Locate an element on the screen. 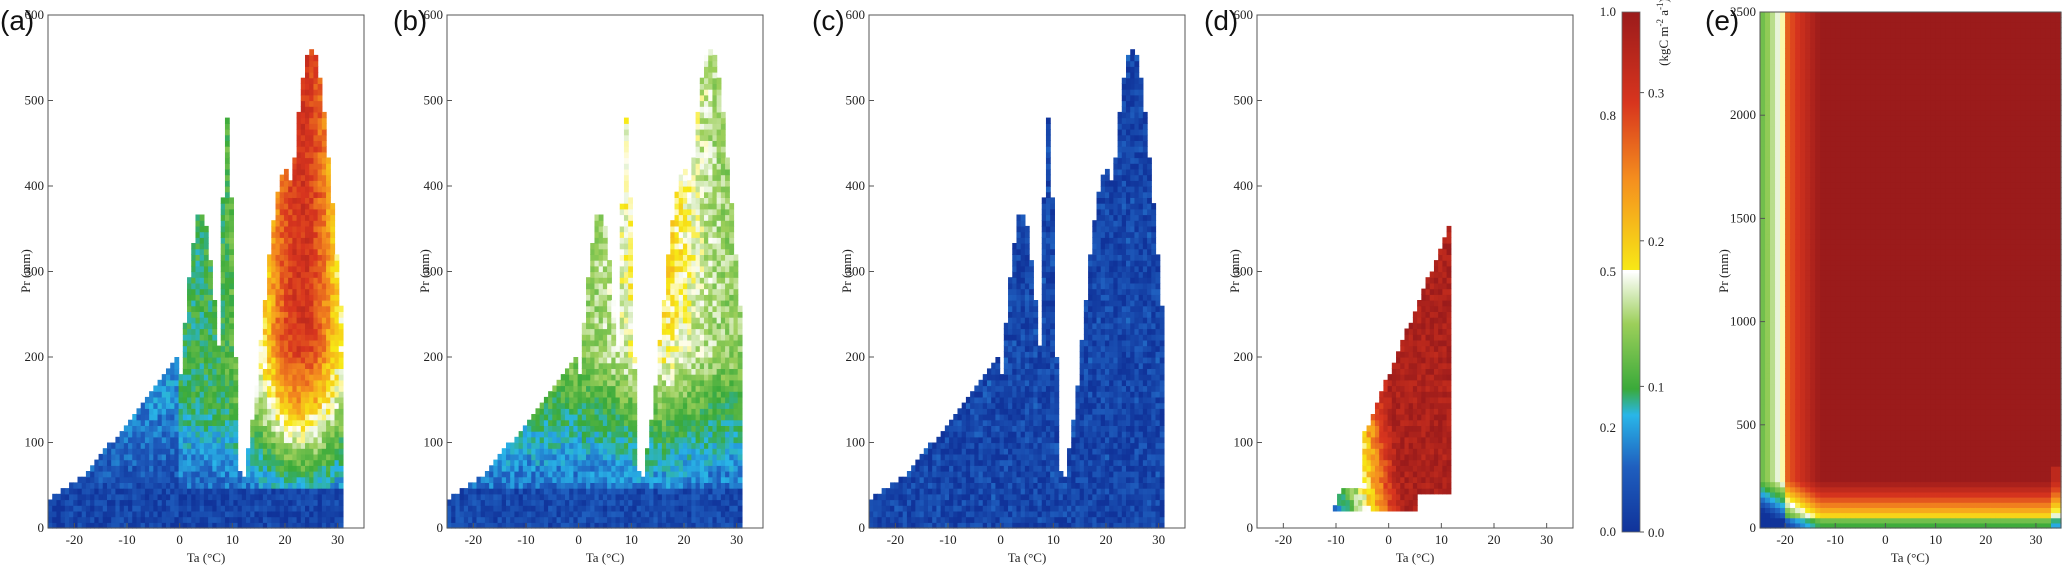  x-tick-label-a: 20 is located at coordinates (285, 539).